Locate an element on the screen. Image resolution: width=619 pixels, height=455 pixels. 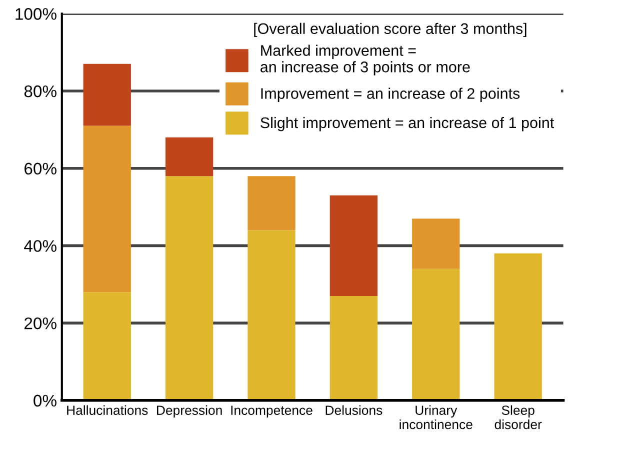
x-tick-label: Hallucinations is located at coordinates (107, 410).